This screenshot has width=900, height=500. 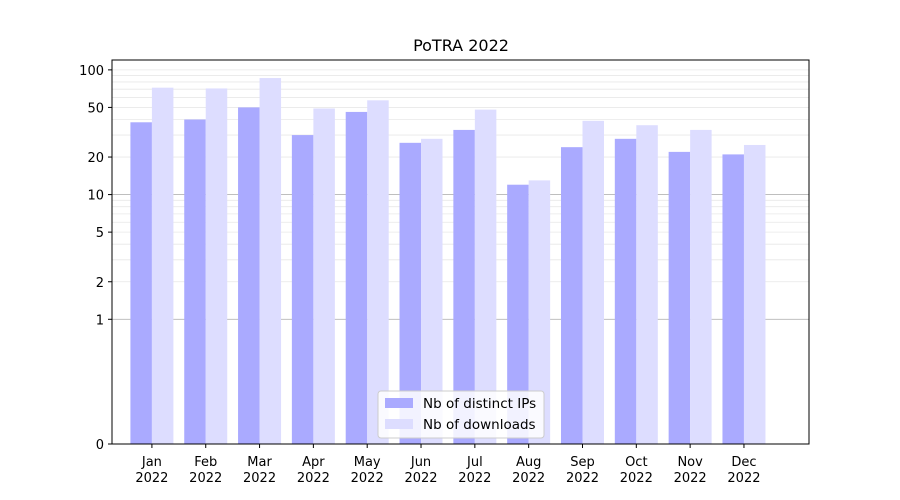 What do you see at coordinates (95, 196) in the screenshot?
I see `y-tick-label: 10` at bounding box center [95, 196].